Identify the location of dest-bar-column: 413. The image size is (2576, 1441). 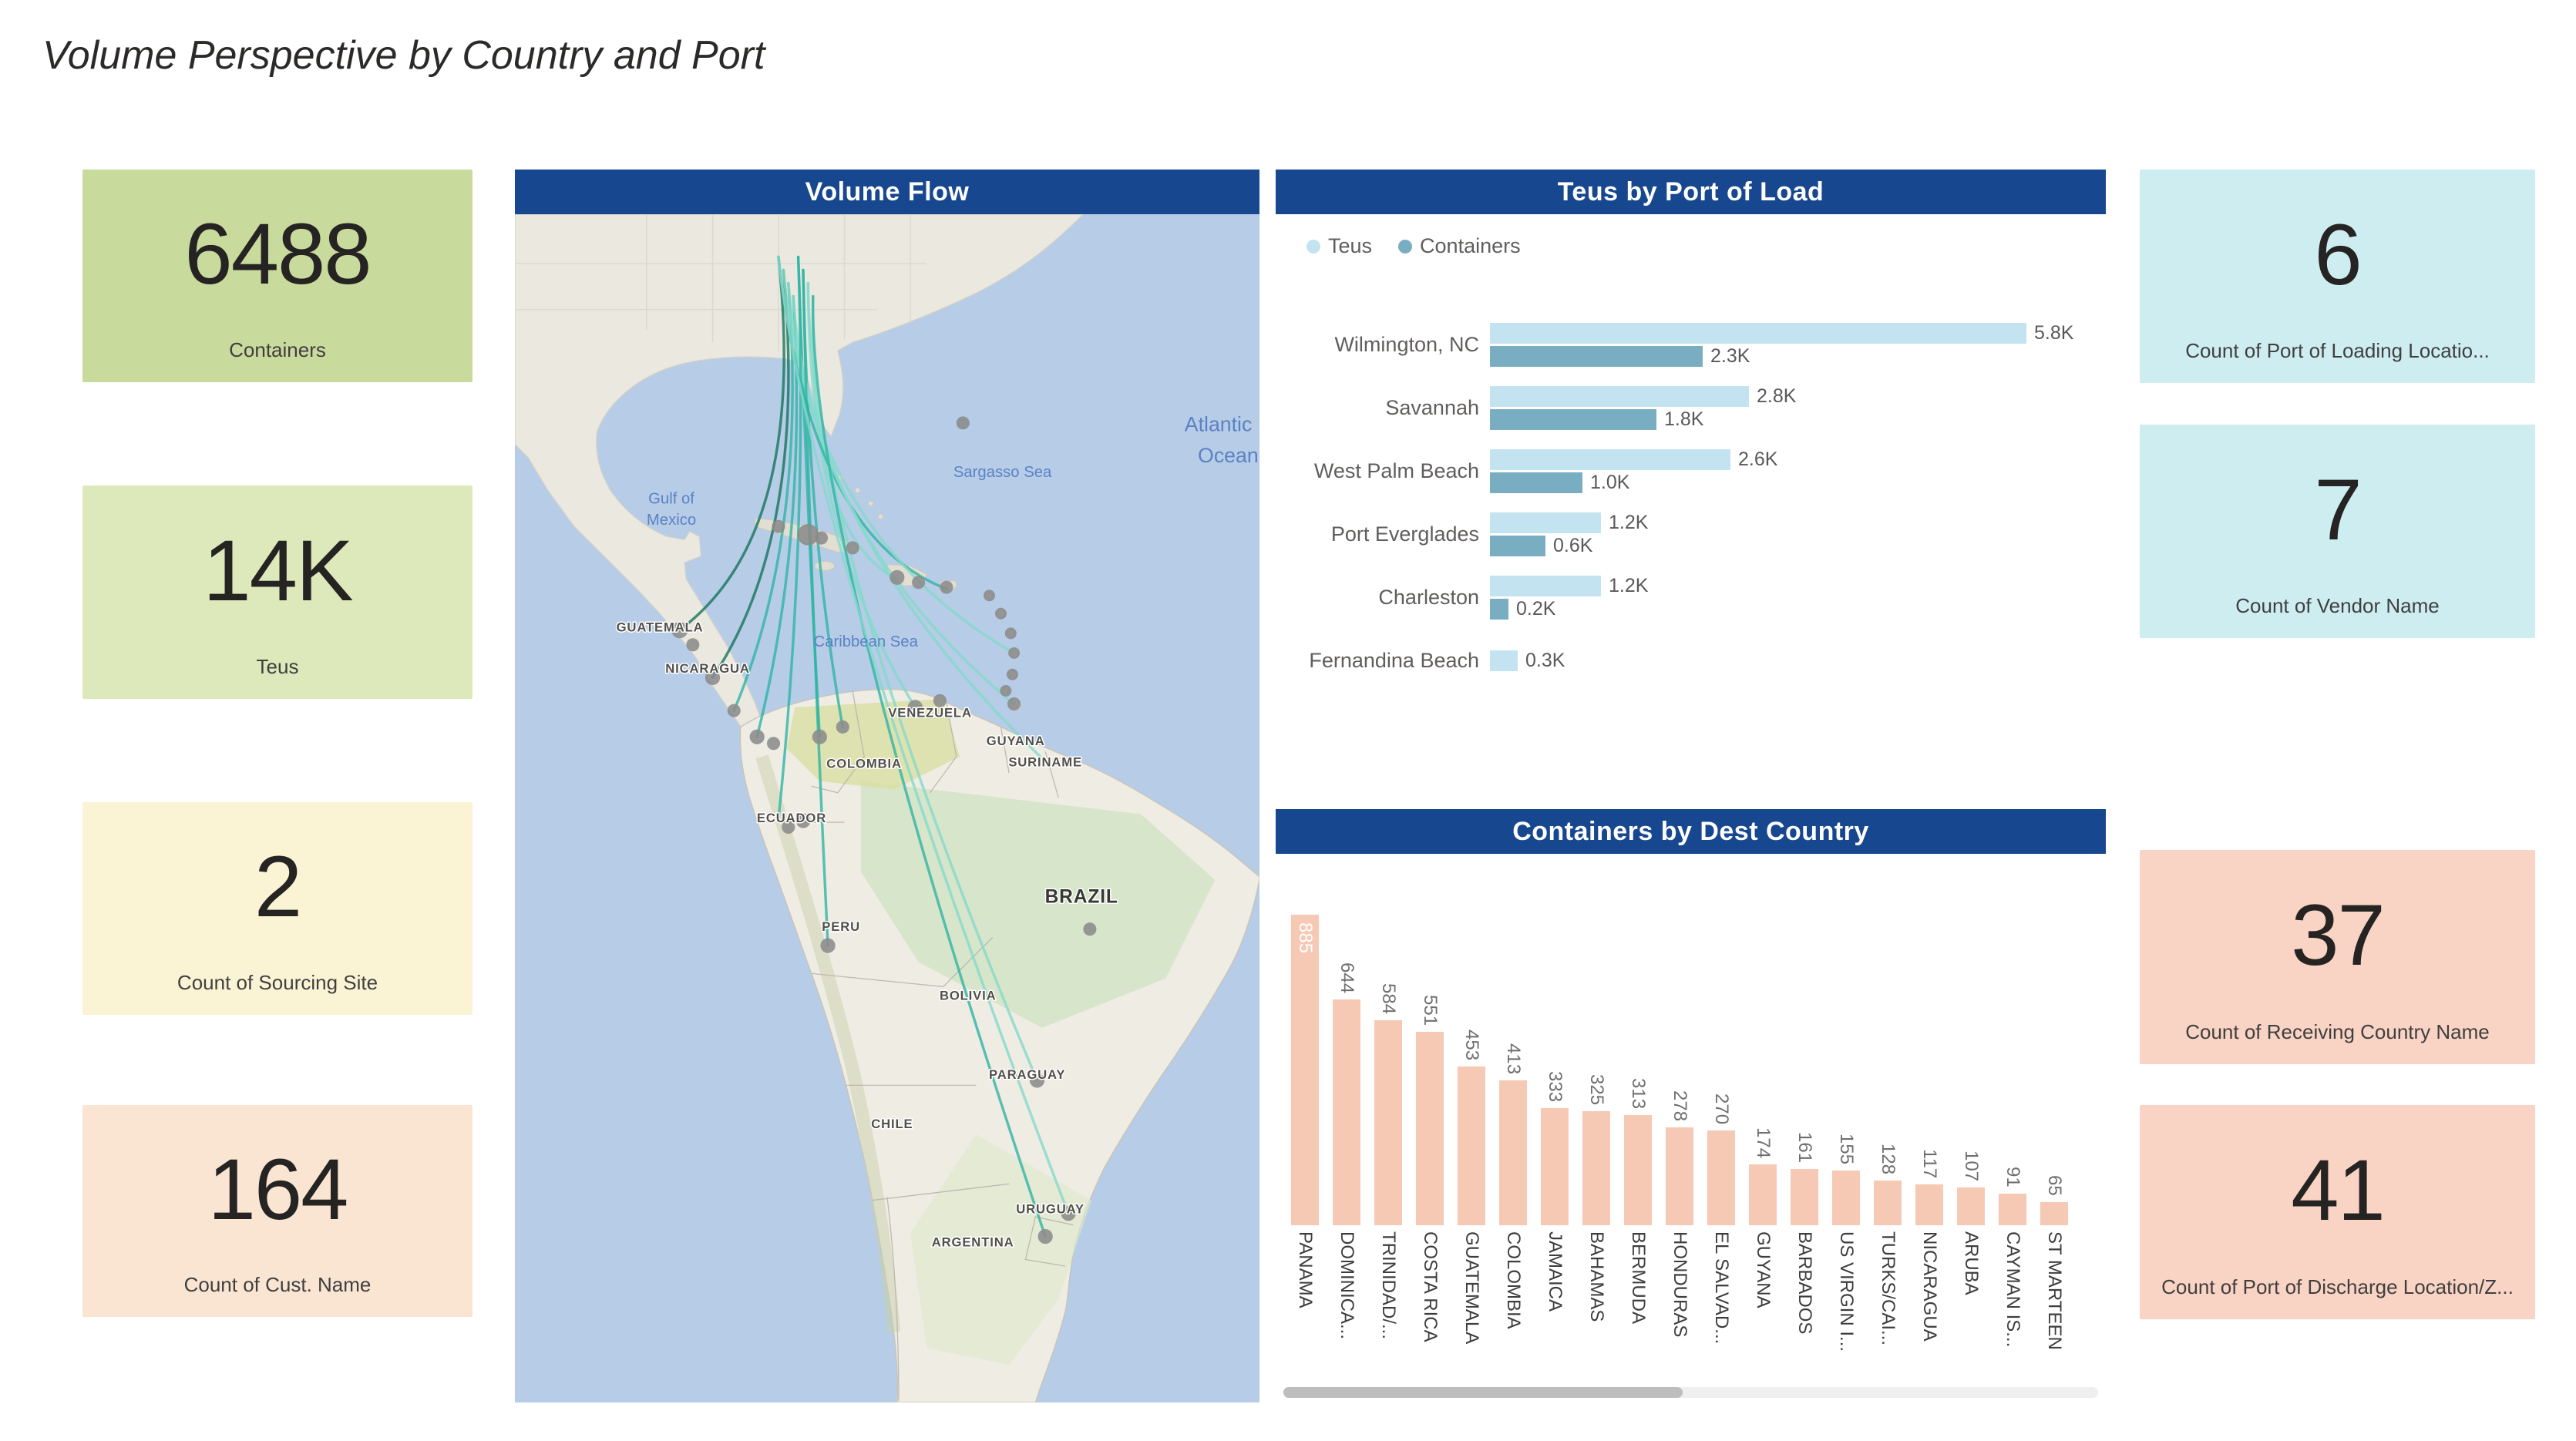
(1513, 1134).